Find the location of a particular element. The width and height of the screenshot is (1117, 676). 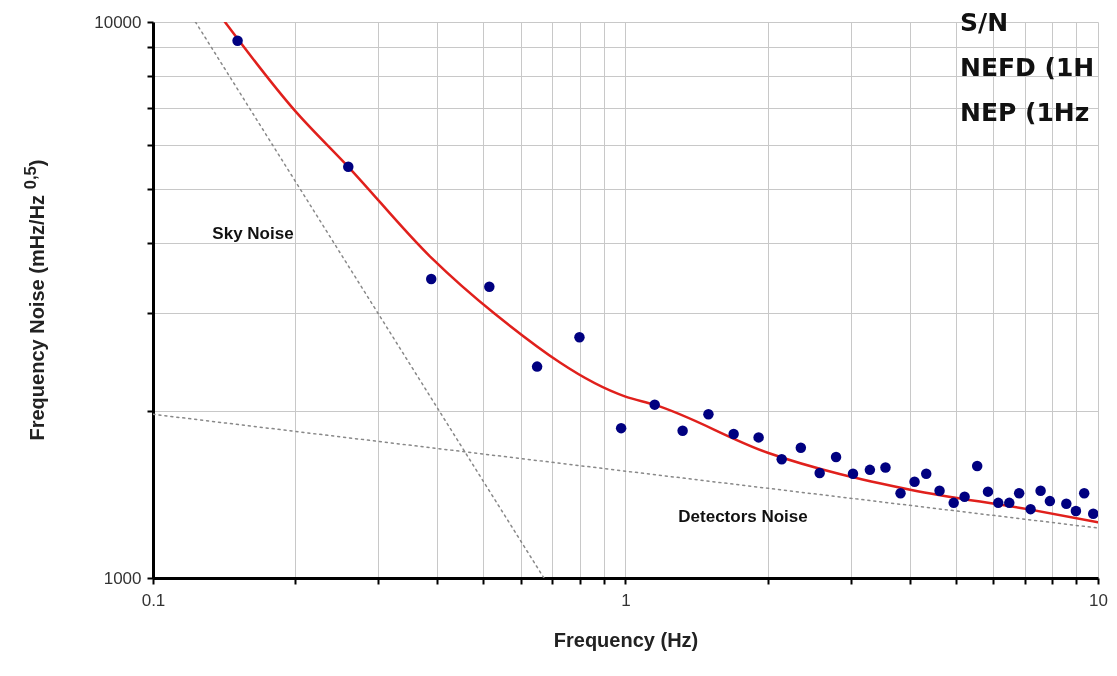

x-tick-label: 10 is located at coordinates (1098, 600).